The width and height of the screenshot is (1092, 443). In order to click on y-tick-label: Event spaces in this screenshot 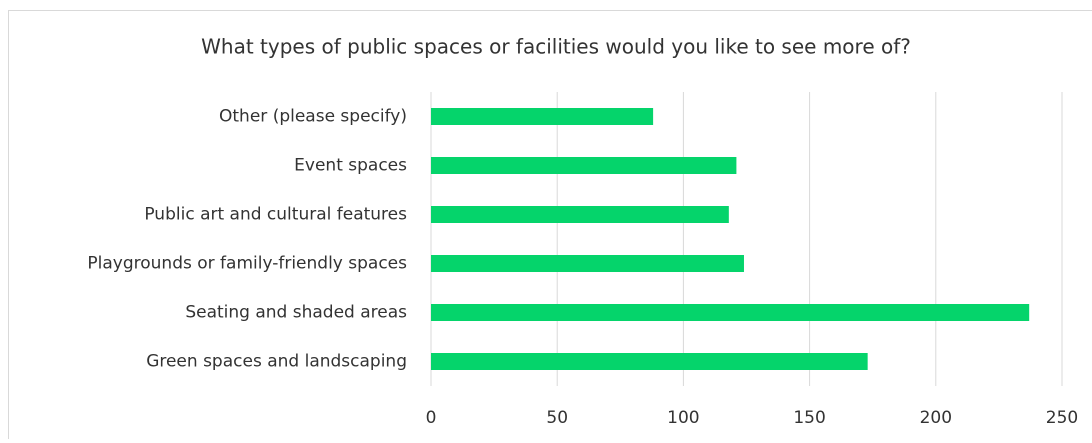, I will do `click(350, 166)`.